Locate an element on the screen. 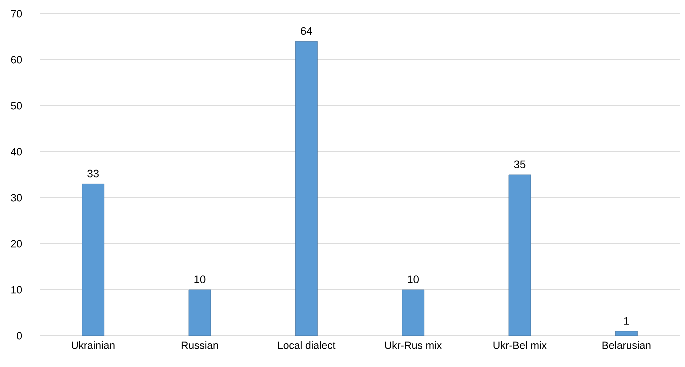  y-tick-label: 50 is located at coordinates (16, 106).